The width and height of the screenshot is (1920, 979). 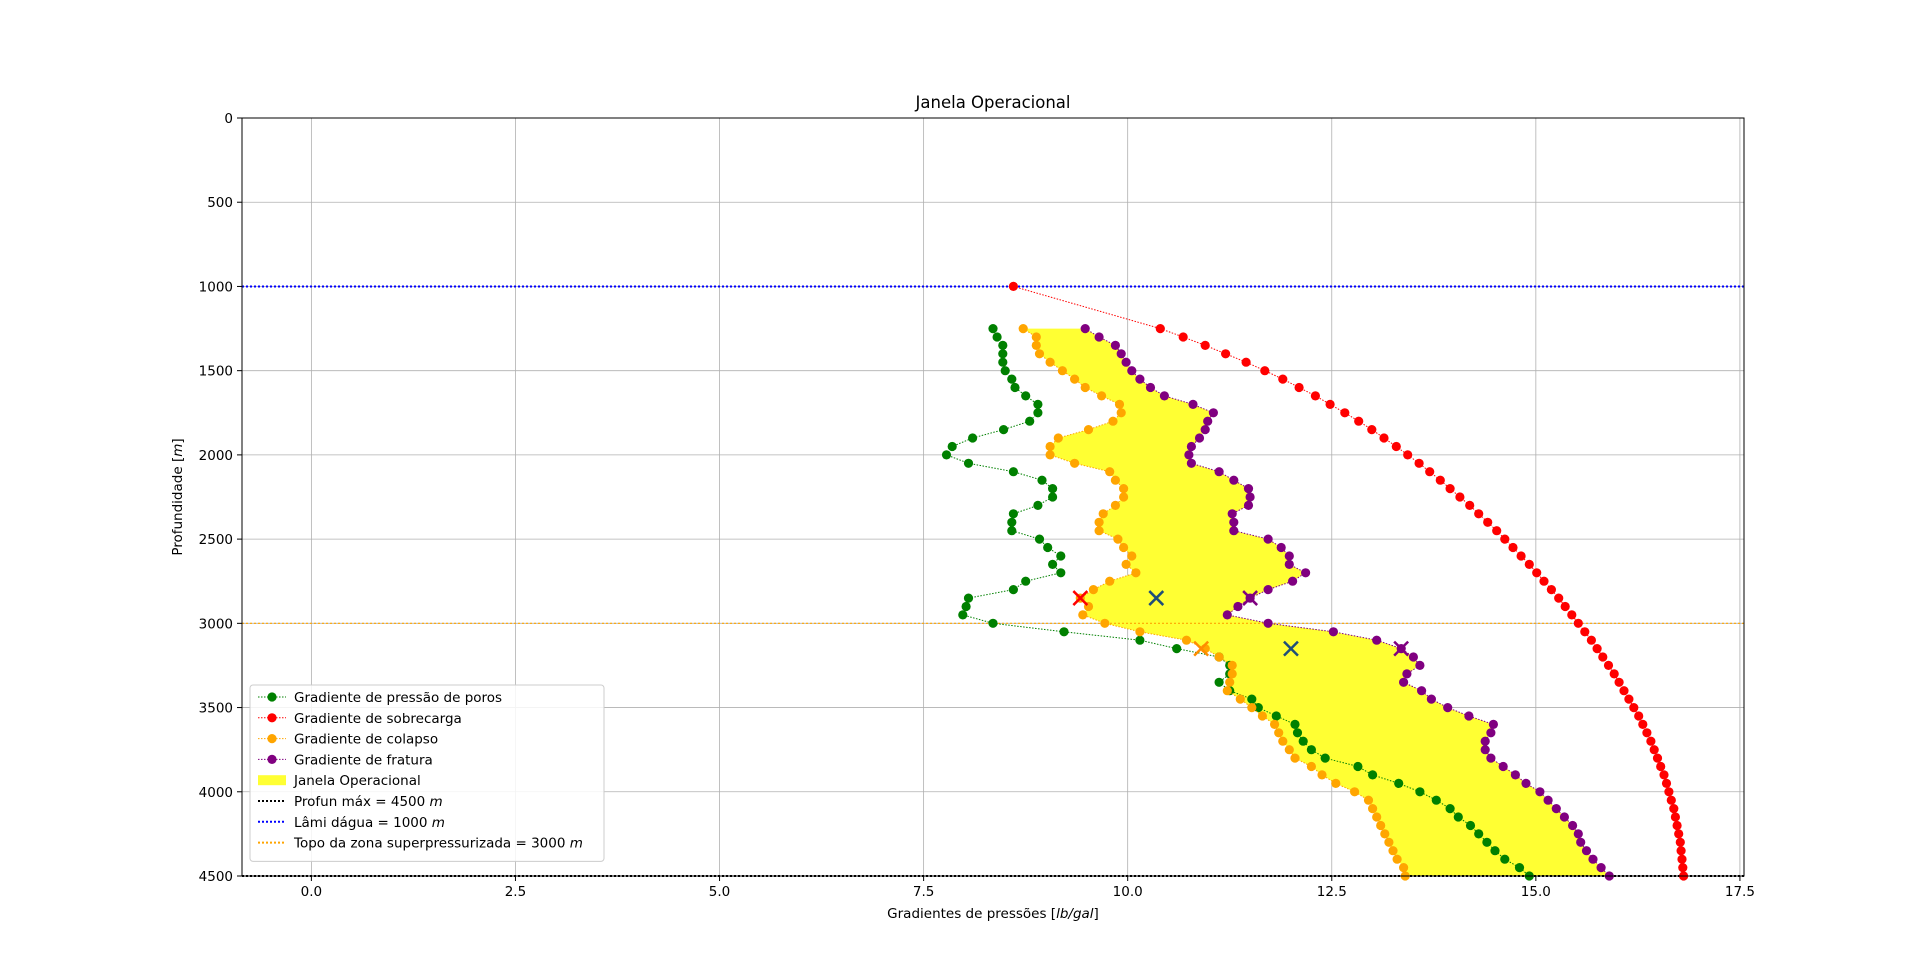 I want to click on x-marker, so click(x=1250, y=598).